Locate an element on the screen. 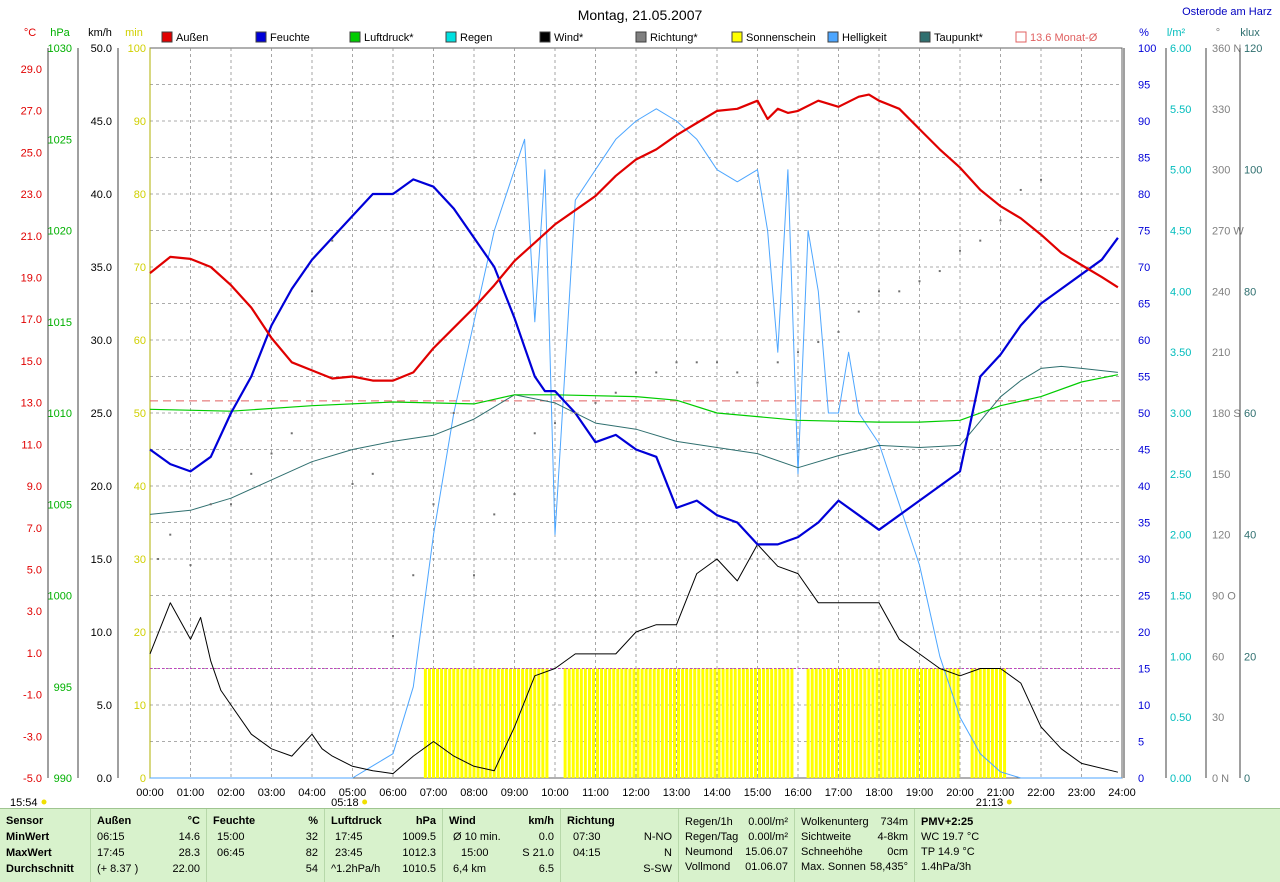 Image resolution: width=1280 pixels, height=882 pixels. stats-sonne-value: 58,435° is located at coordinates (888, 867).